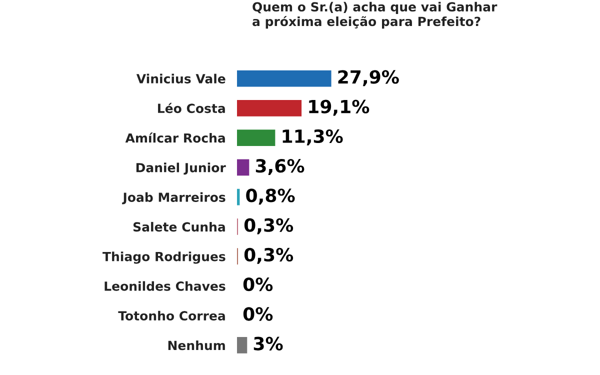  I want to click on data-label: 11,3%, so click(312, 137).